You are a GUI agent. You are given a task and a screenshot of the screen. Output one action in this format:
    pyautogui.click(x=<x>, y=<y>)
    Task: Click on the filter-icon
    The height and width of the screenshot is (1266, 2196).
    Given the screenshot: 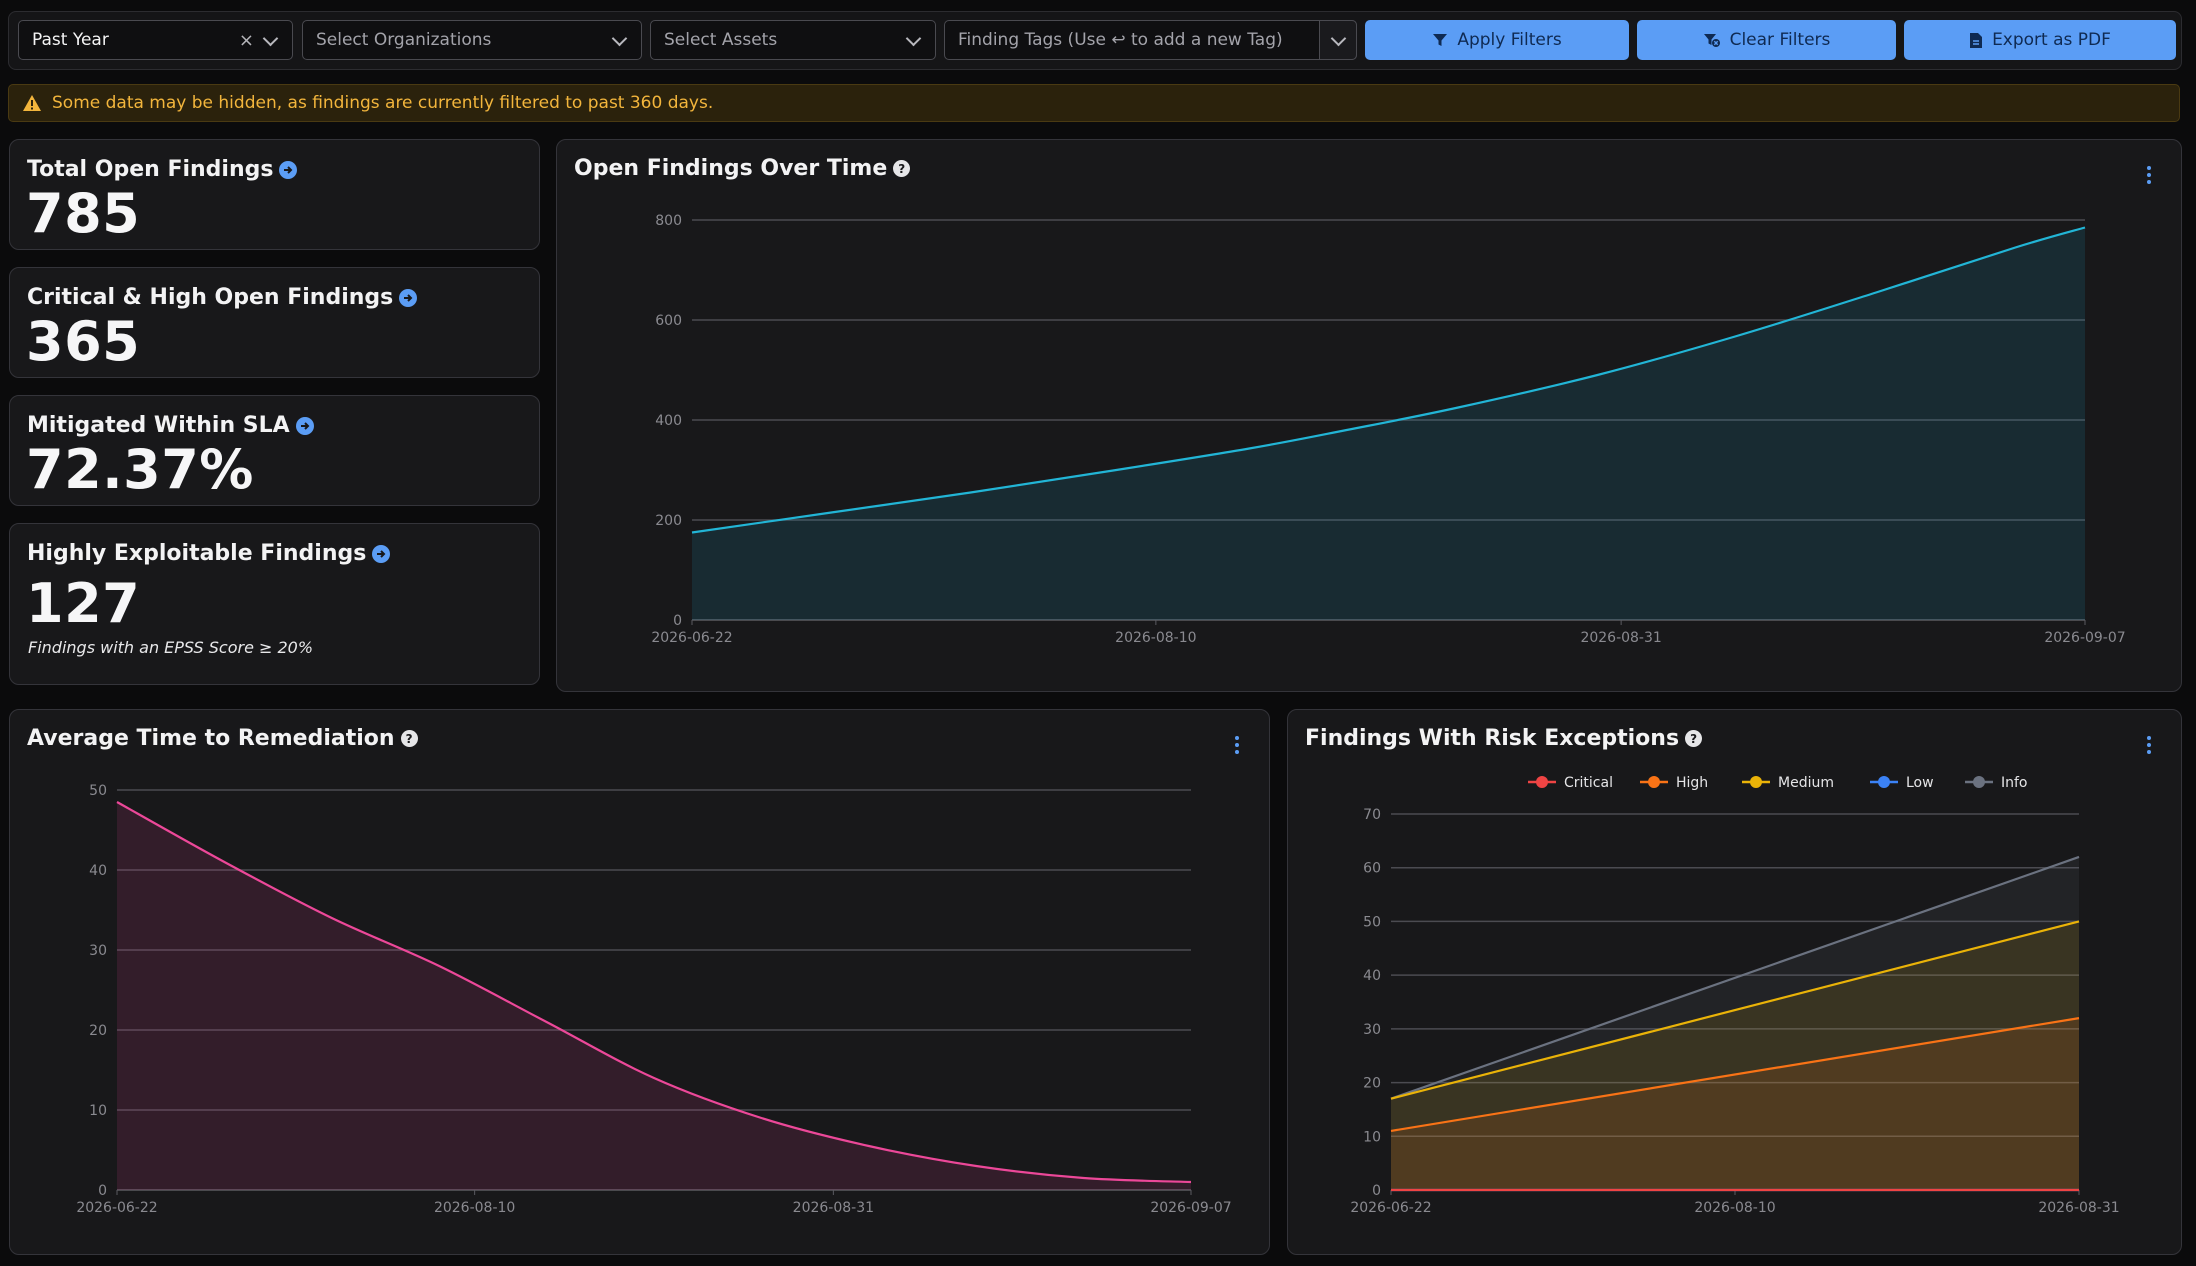 What is the action you would take?
    pyautogui.click(x=1440, y=40)
    